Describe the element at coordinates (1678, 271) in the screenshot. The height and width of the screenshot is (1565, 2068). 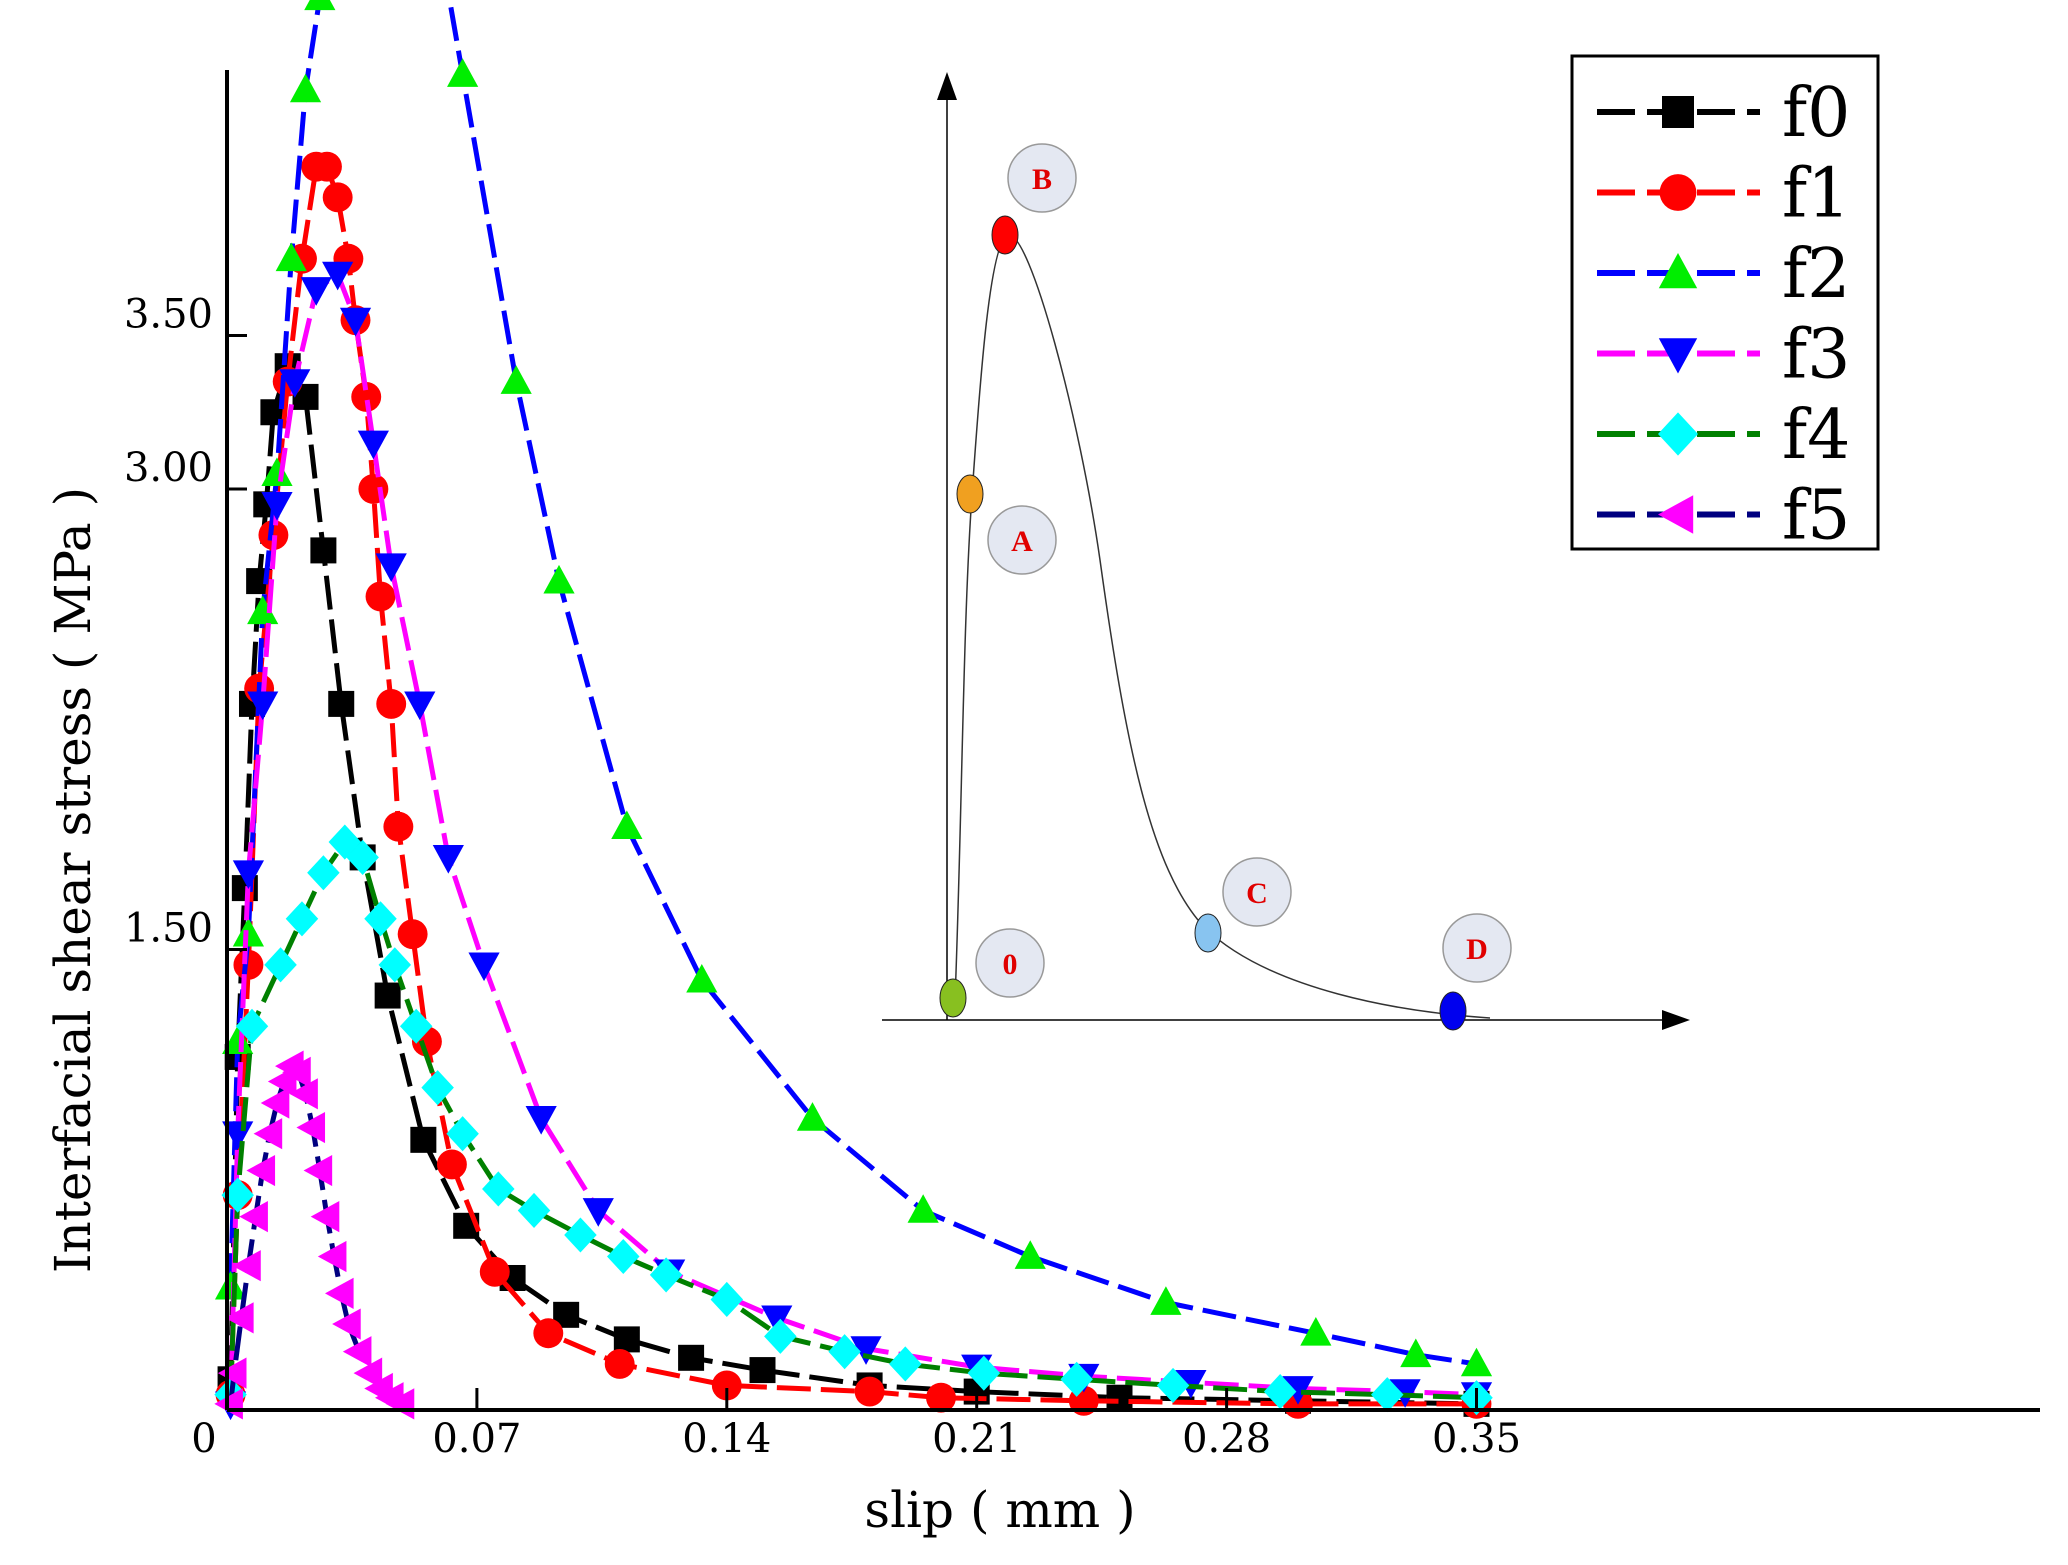
I see `legend-marker-f2` at that location.